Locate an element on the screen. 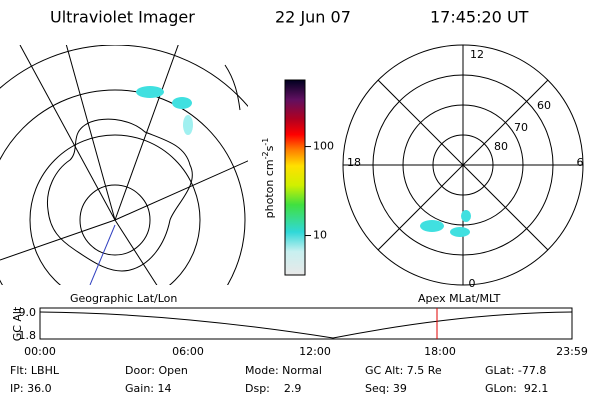 Image resolution: width=600 pixels, height=400 pixels. colorbar-tick-label: 10 is located at coordinates (320, 235).